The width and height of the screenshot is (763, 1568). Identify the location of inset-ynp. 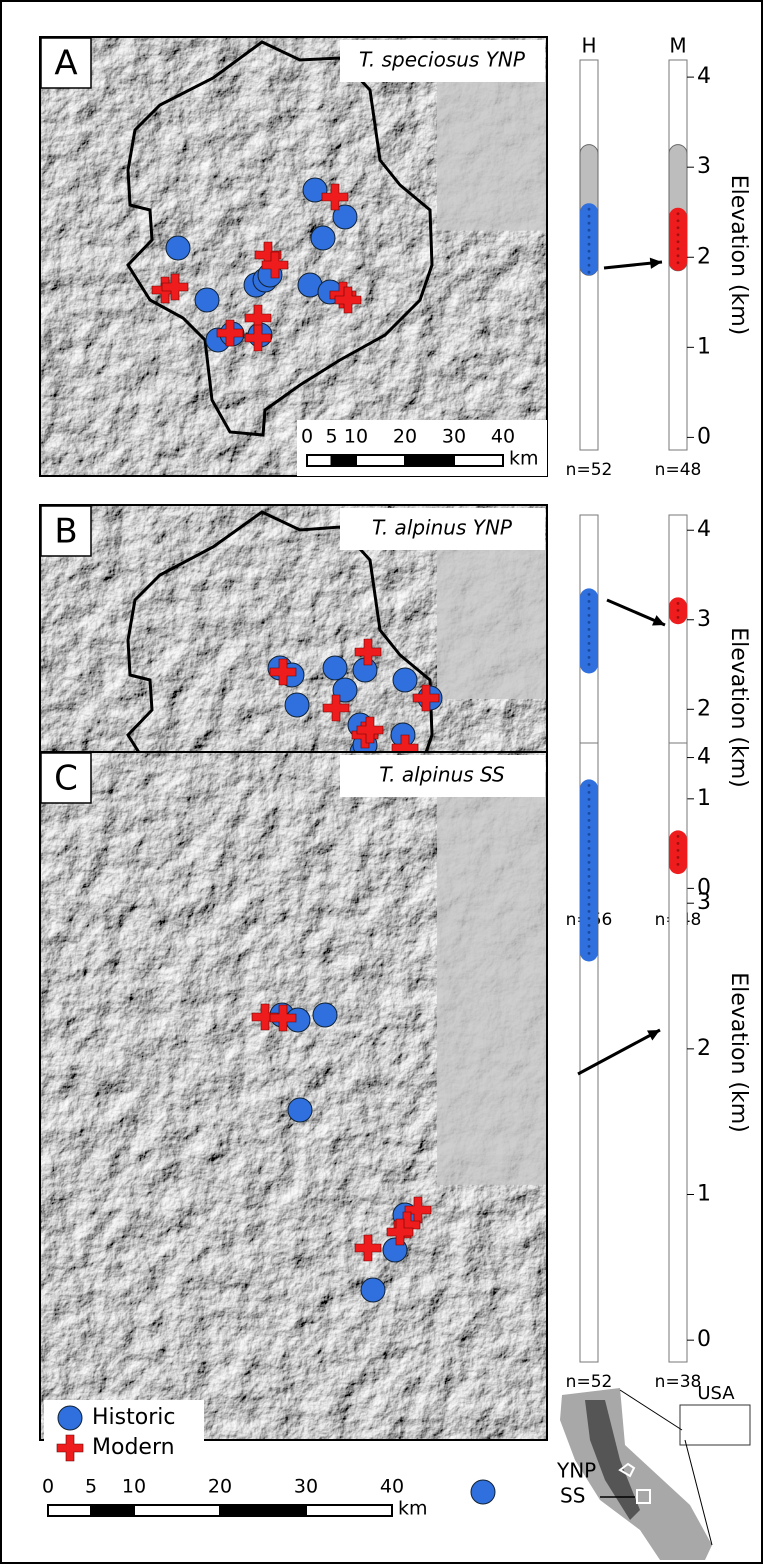
(627, 1470).